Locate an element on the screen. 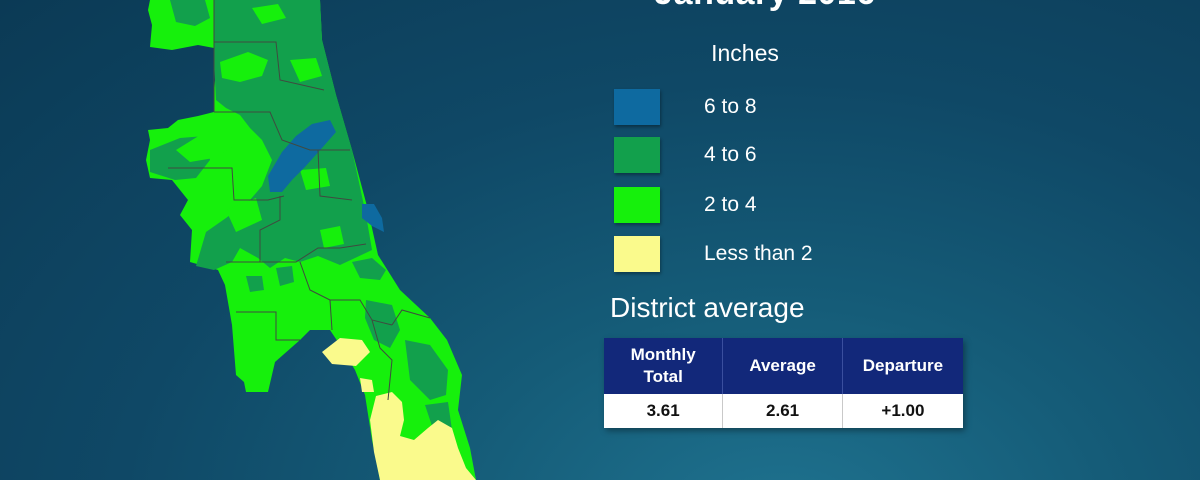 The width and height of the screenshot is (1200, 480). legend-label: 2 to 4 is located at coordinates (730, 204).